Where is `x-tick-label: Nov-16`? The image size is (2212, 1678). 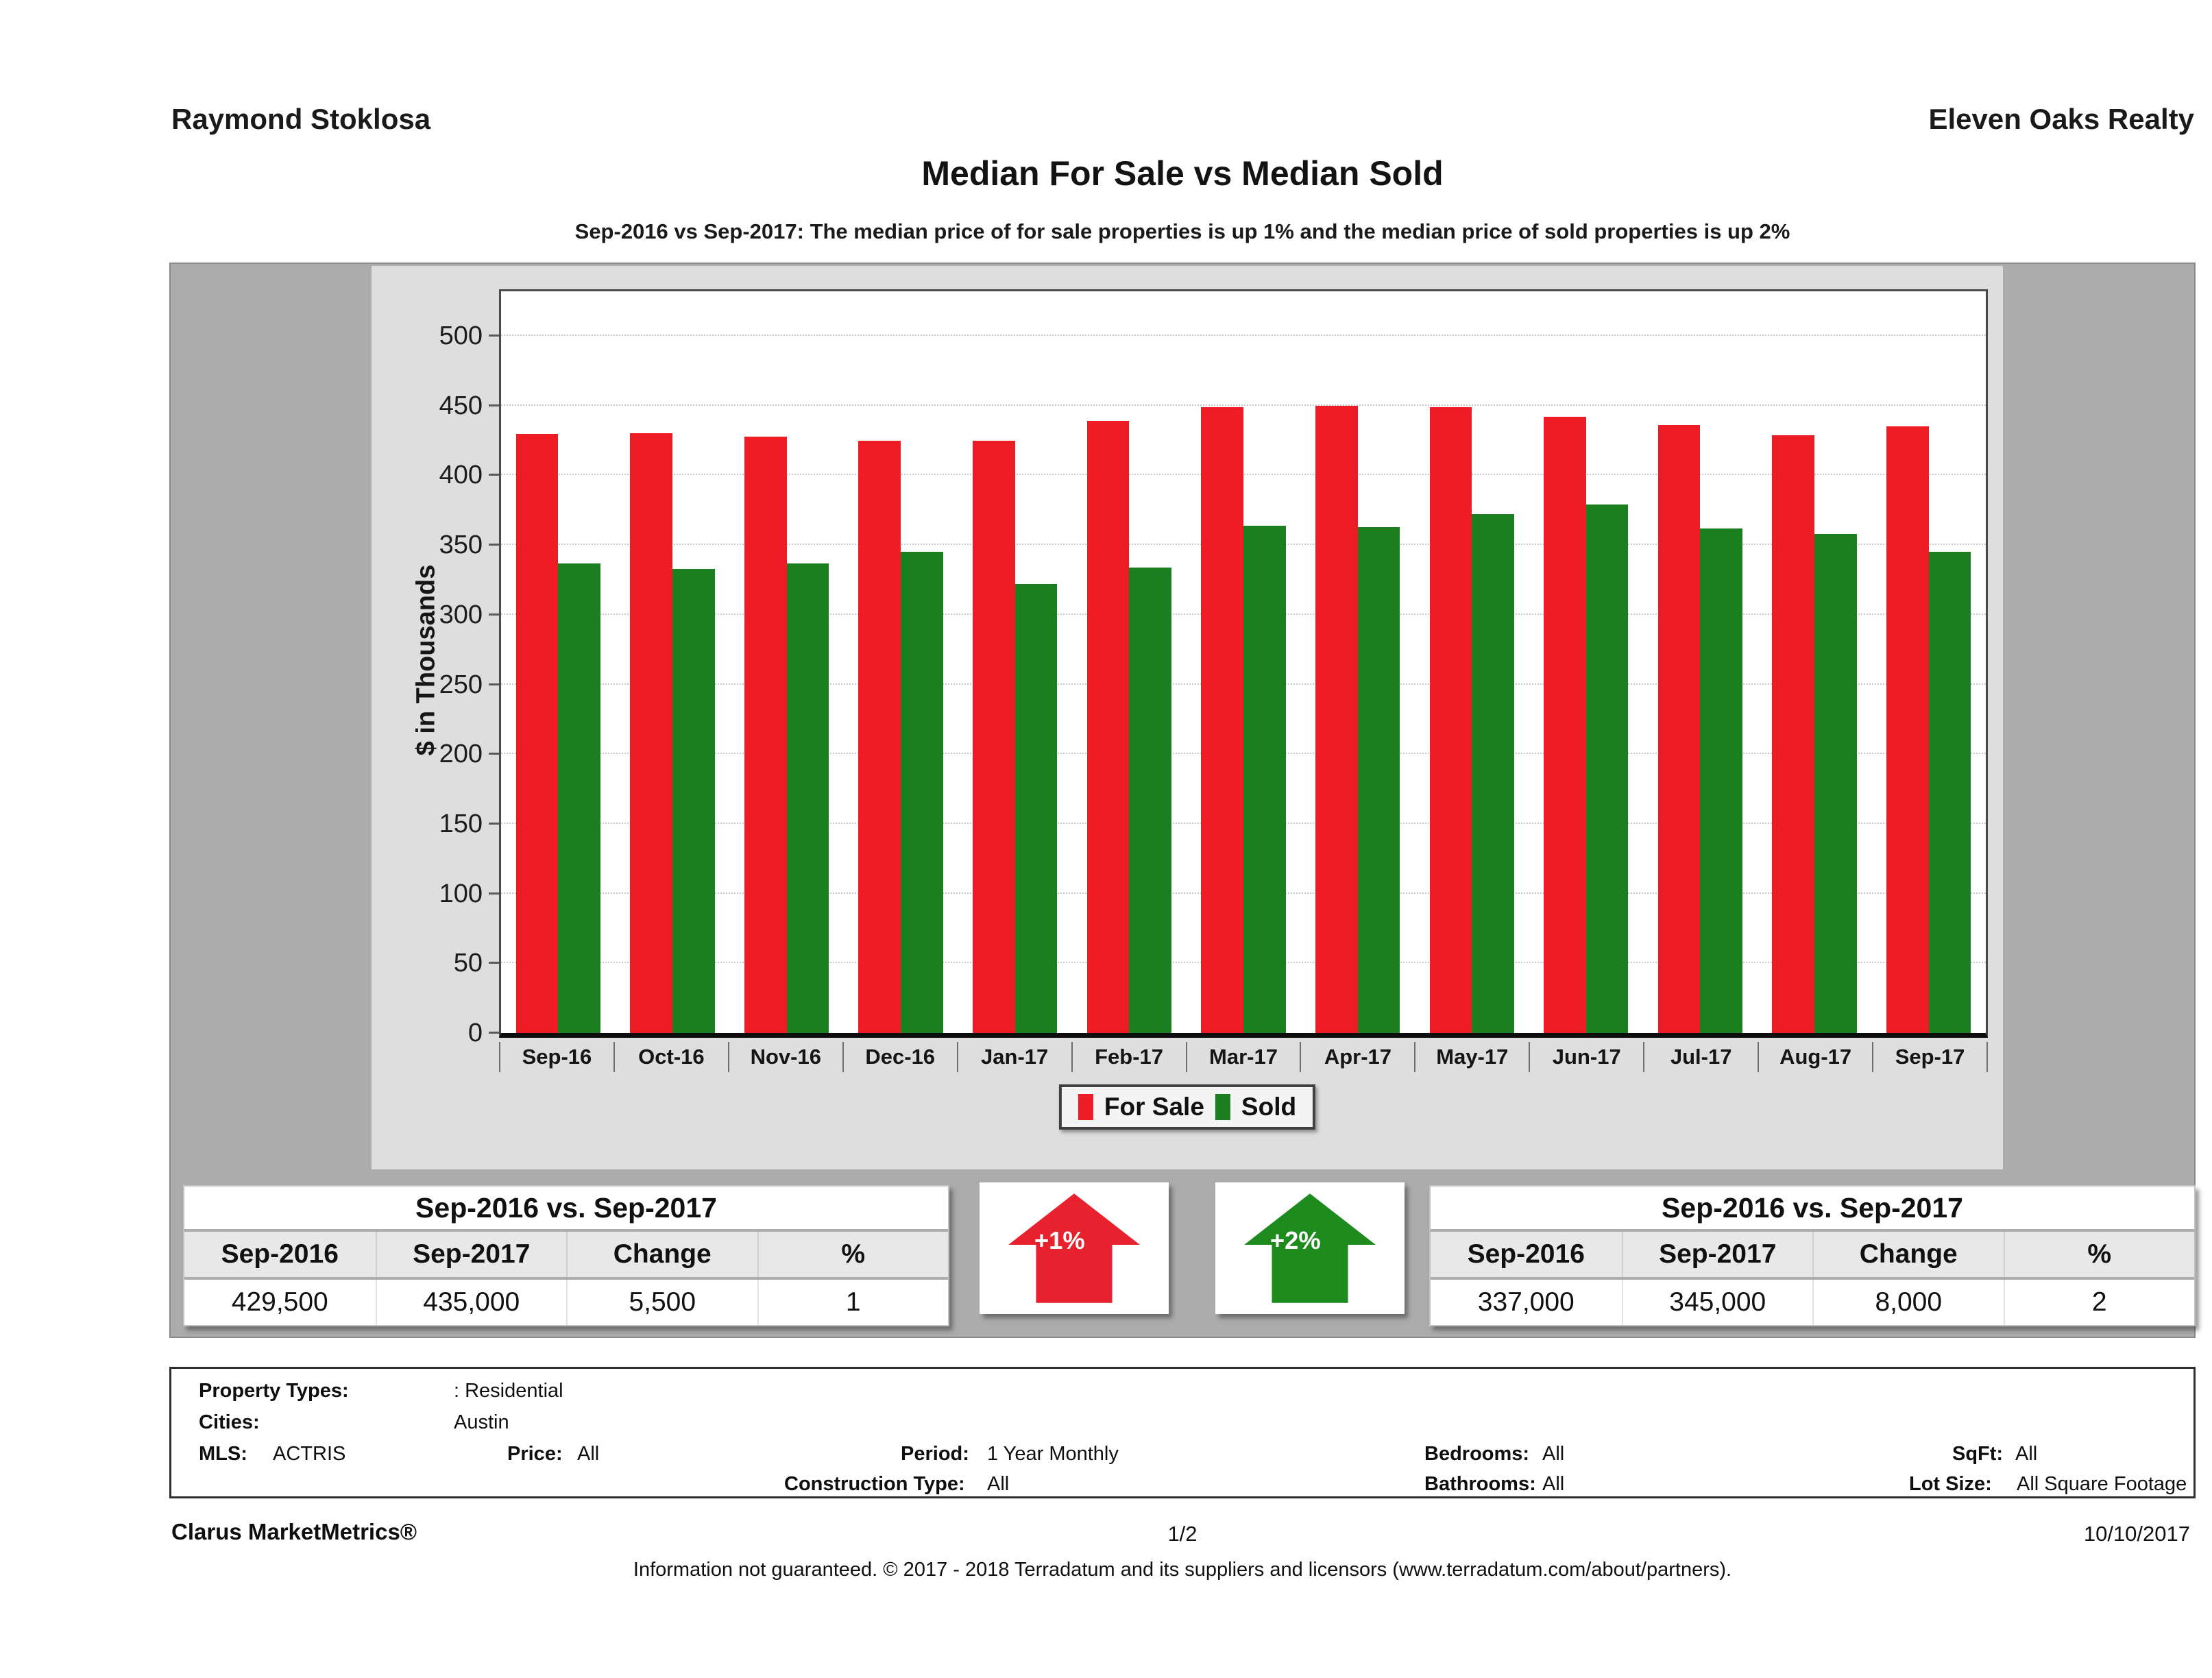
x-tick-label: Nov-16 is located at coordinates (785, 1057).